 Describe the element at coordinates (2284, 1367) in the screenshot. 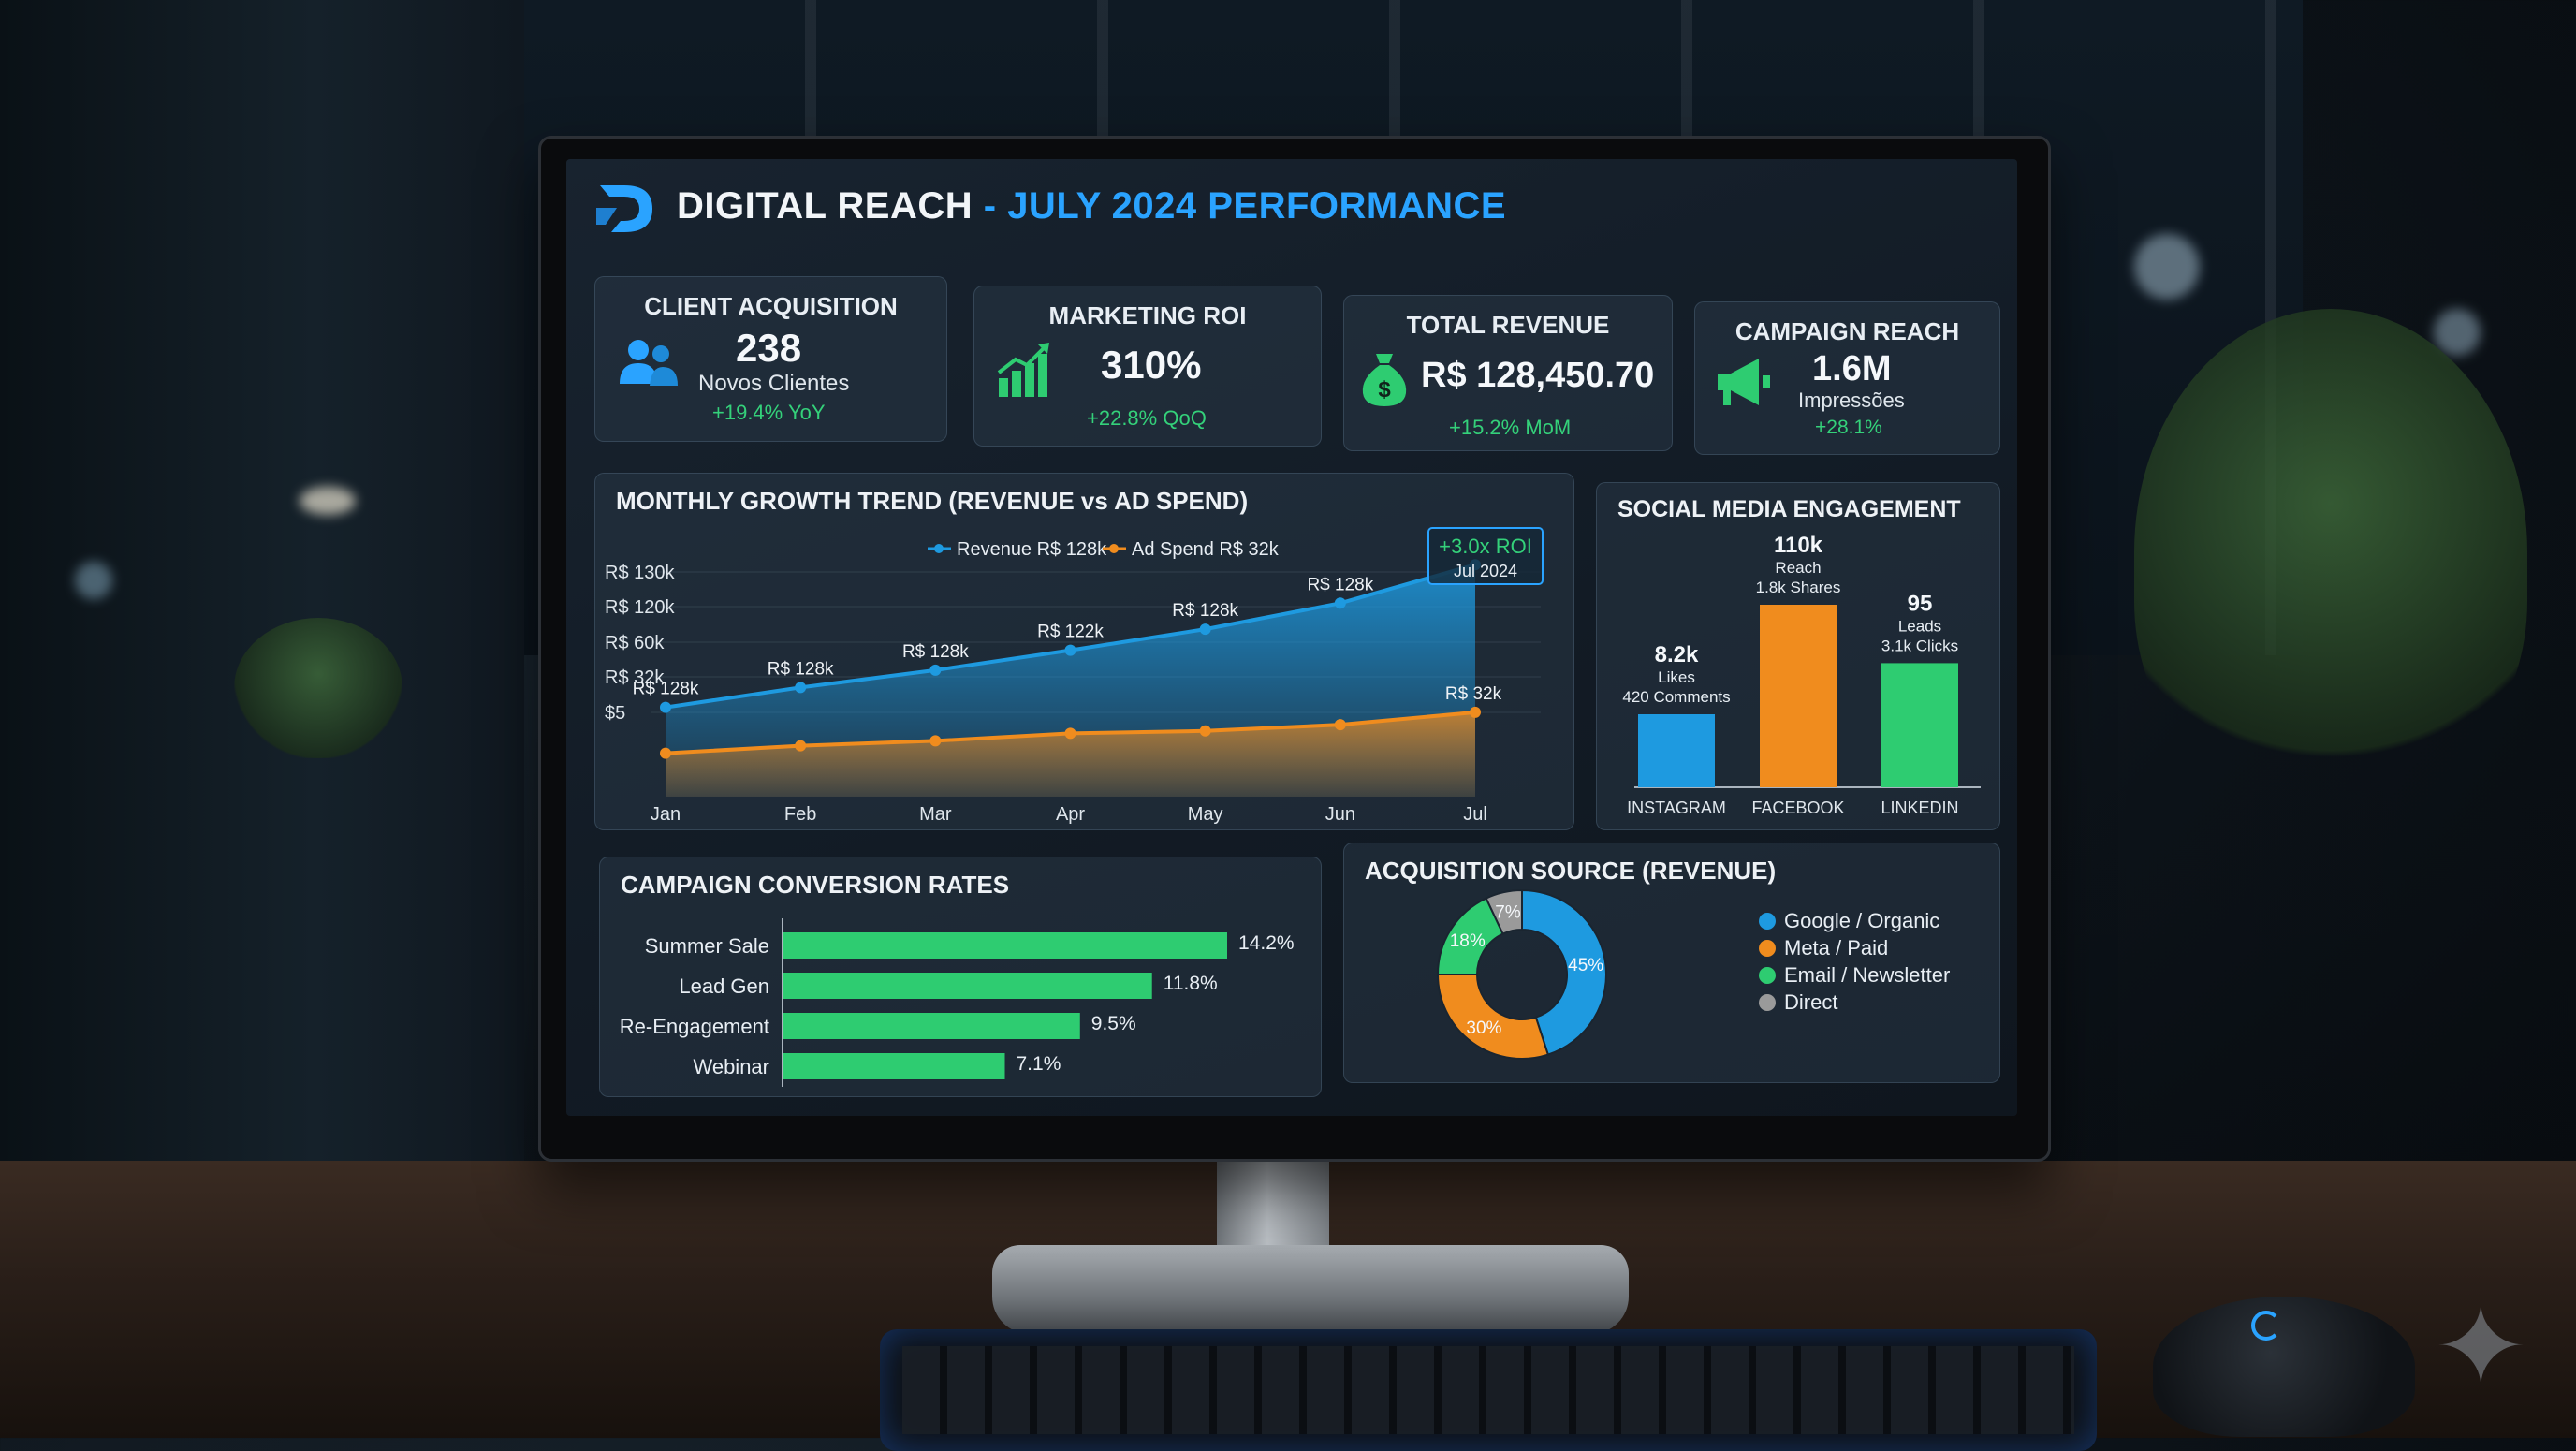

I see `mouse` at that location.